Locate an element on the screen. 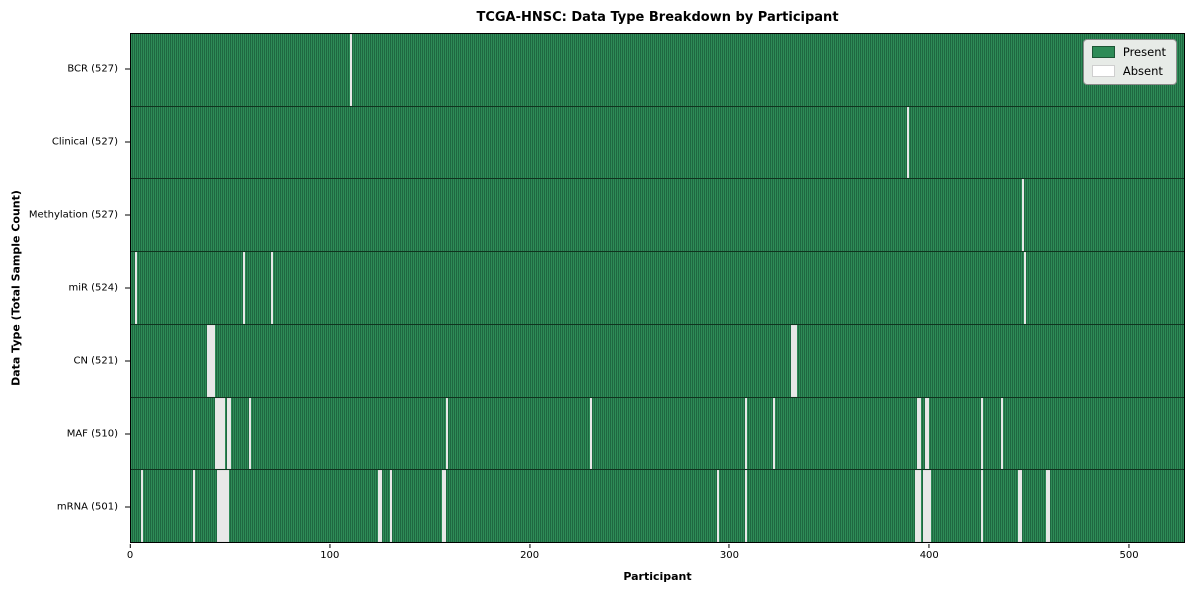  y-tick-label-cn: CN (521) is located at coordinates (95, 361).